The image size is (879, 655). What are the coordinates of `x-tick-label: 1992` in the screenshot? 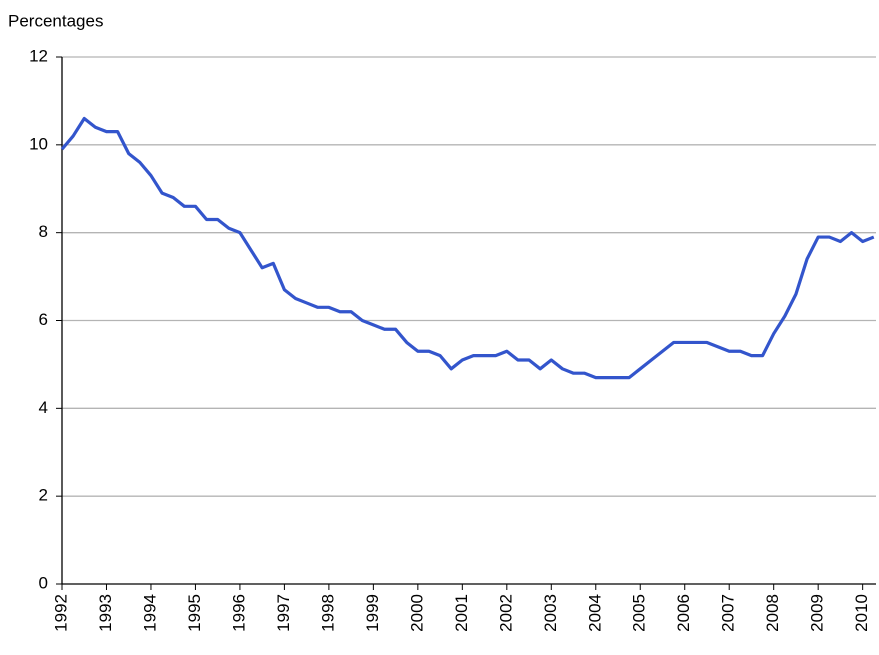 It's located at (60, 613).